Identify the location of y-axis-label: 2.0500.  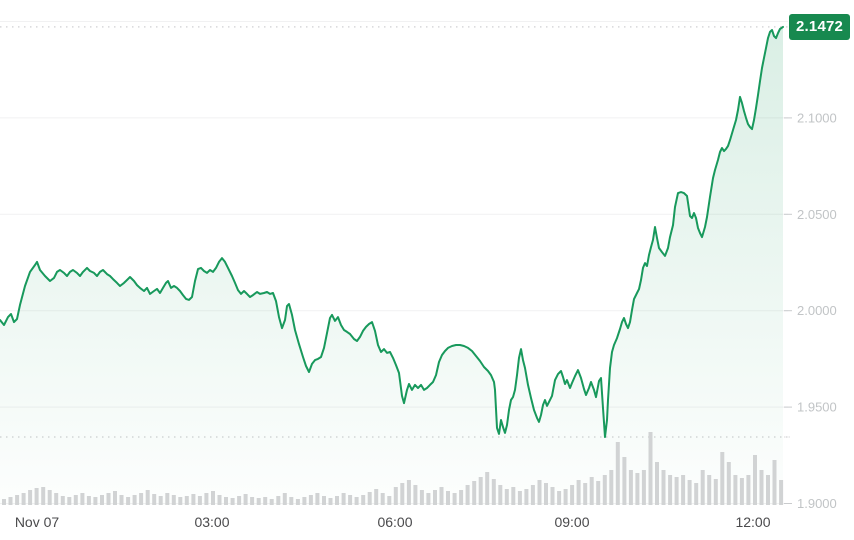
(817, 214).